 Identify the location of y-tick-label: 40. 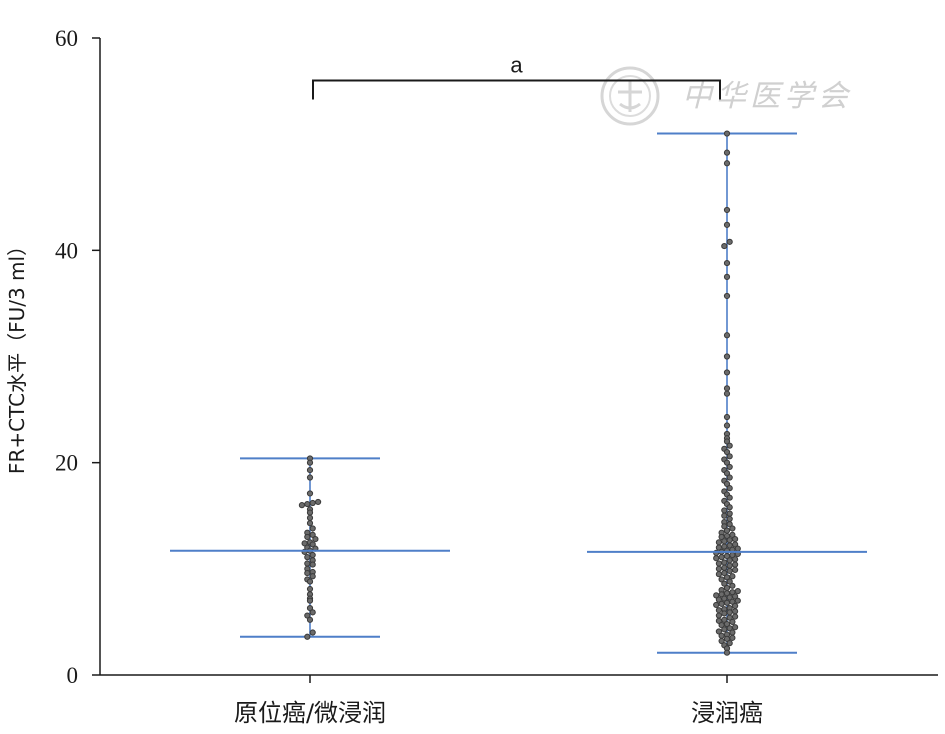
(66, 250).